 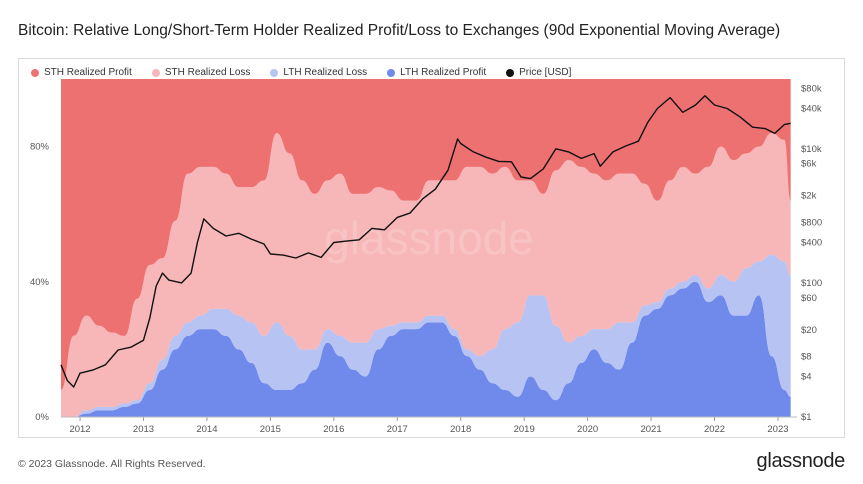 What do you see at coordinates (206, 429) in the screenshot?
I see `x-tick-label: 2014` at bounding box center [206, 429].